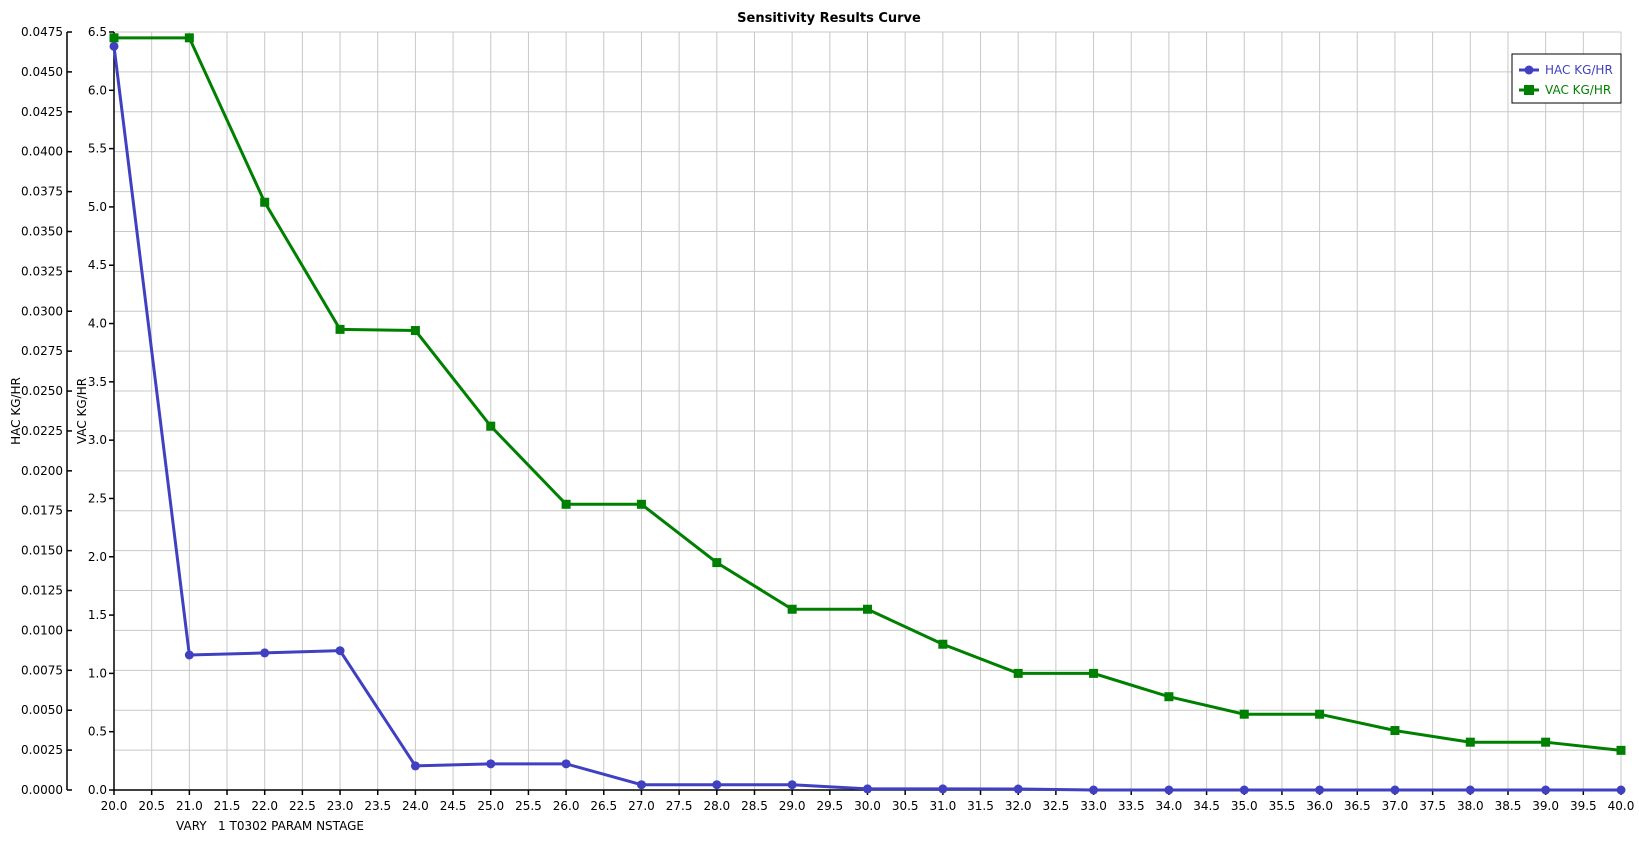  Describe the element at coordinates (415, 806) in the screenshot. I see `x-tick-label: 24.0` at that location.